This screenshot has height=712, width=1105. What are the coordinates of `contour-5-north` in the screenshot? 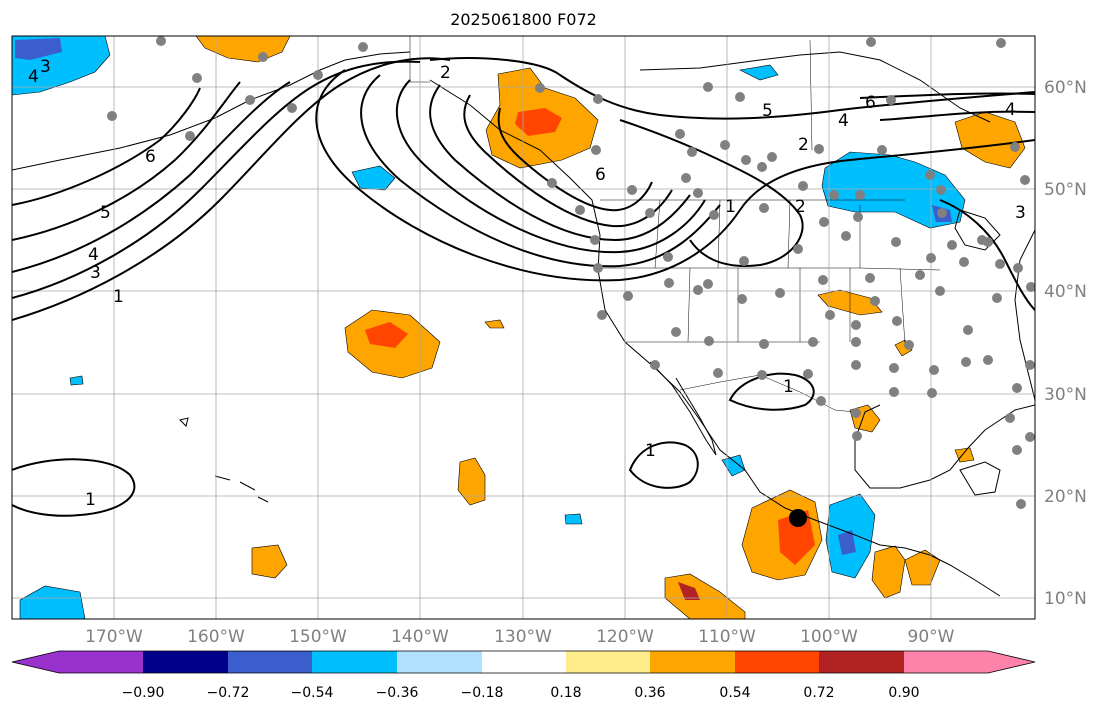 It's located at (126, 161).